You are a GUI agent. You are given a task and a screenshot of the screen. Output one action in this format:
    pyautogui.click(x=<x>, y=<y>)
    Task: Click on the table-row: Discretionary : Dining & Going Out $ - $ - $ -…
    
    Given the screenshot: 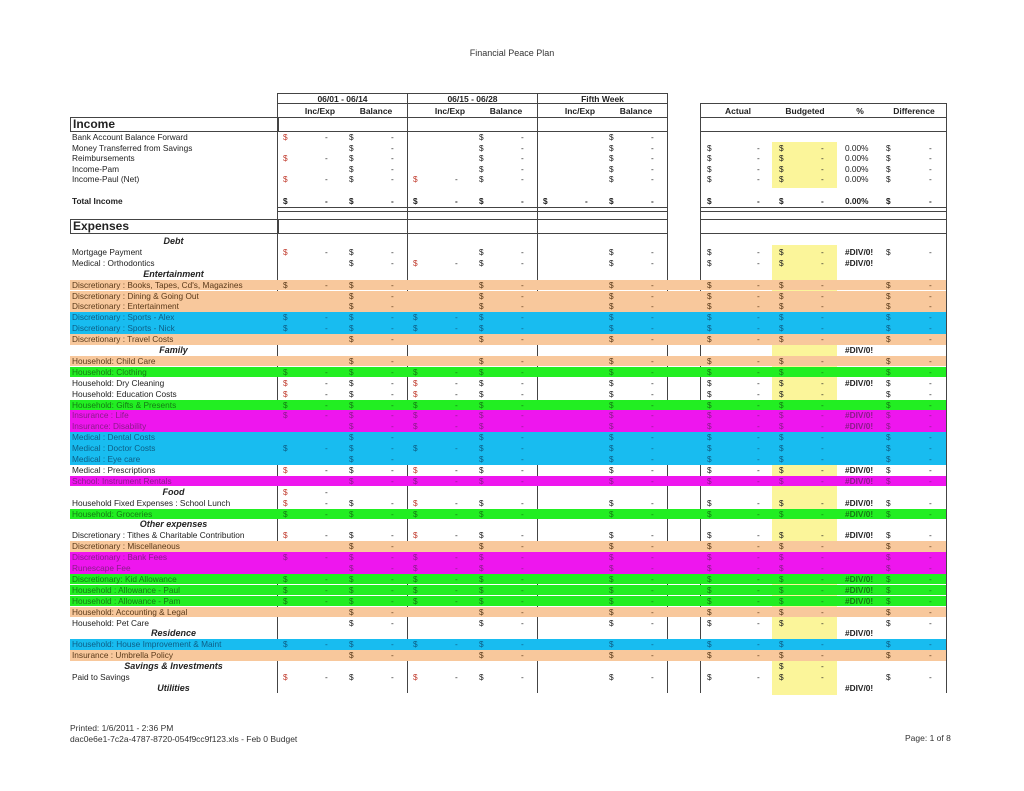 What is the action you would take?
    pyautogui.click(x=508, y=296)
    